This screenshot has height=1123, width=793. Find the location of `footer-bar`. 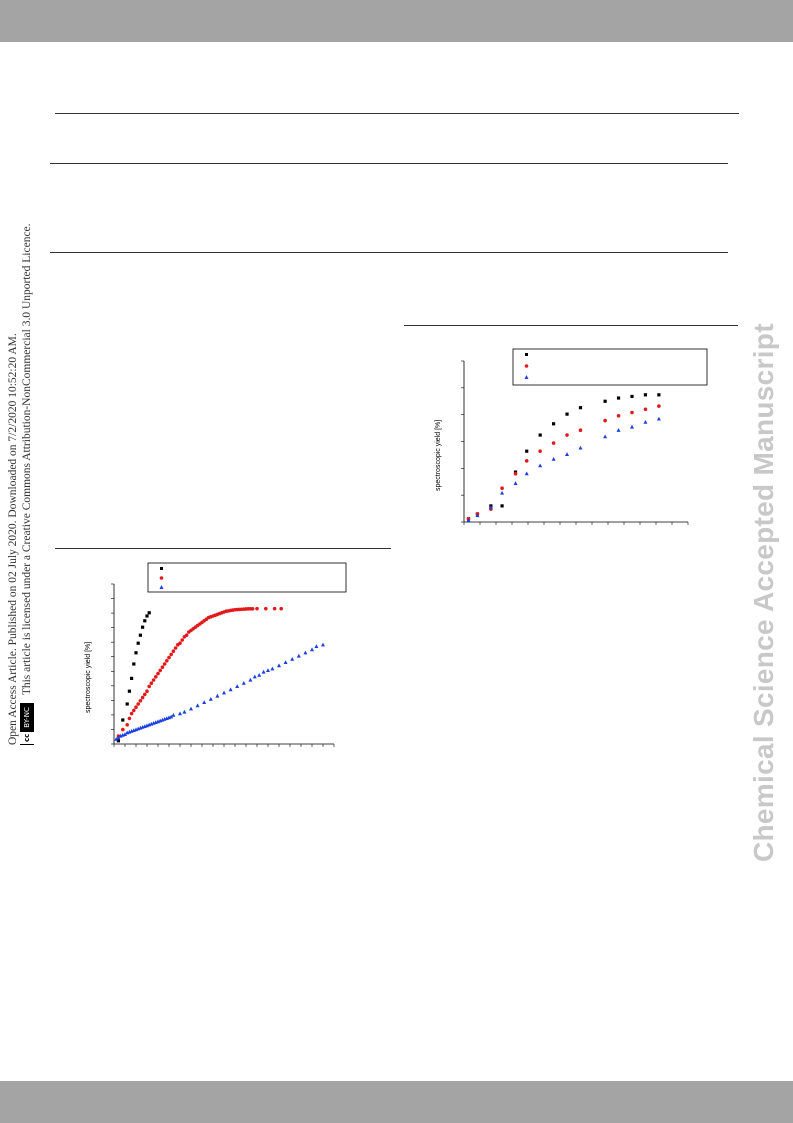

footer-bar is located at coordinates (396, 1102).